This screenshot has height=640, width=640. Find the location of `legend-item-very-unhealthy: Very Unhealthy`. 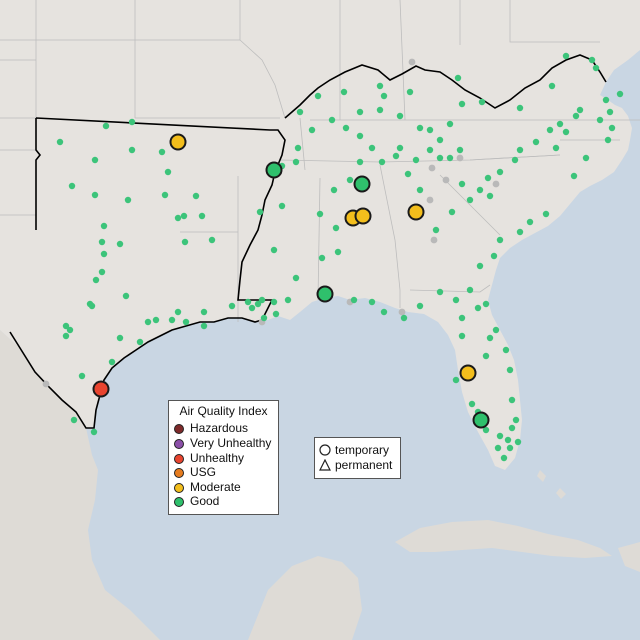

legend-item-very-unhealthy: Very Unhealthy is located at coordinates (222, 443).